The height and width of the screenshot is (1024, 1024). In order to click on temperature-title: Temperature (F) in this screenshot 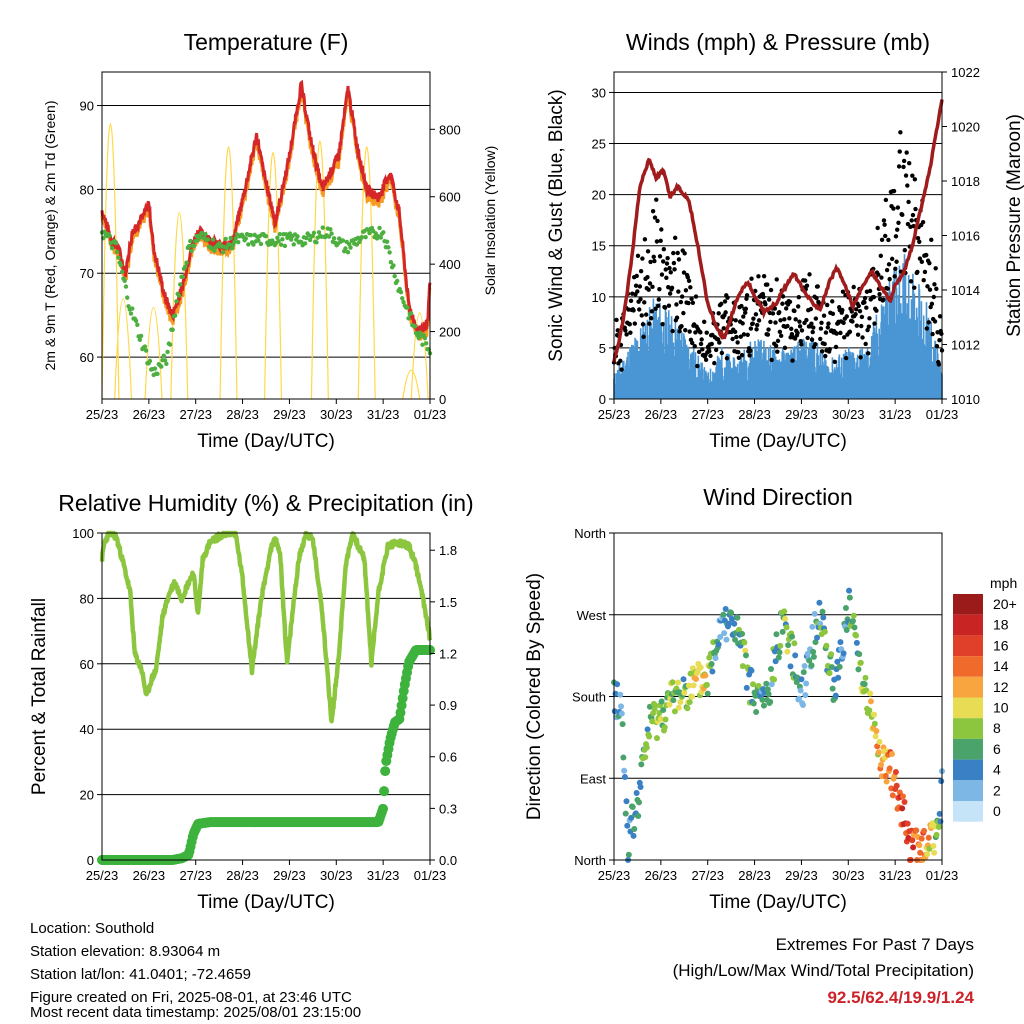, I will do `click(266, 42)`.